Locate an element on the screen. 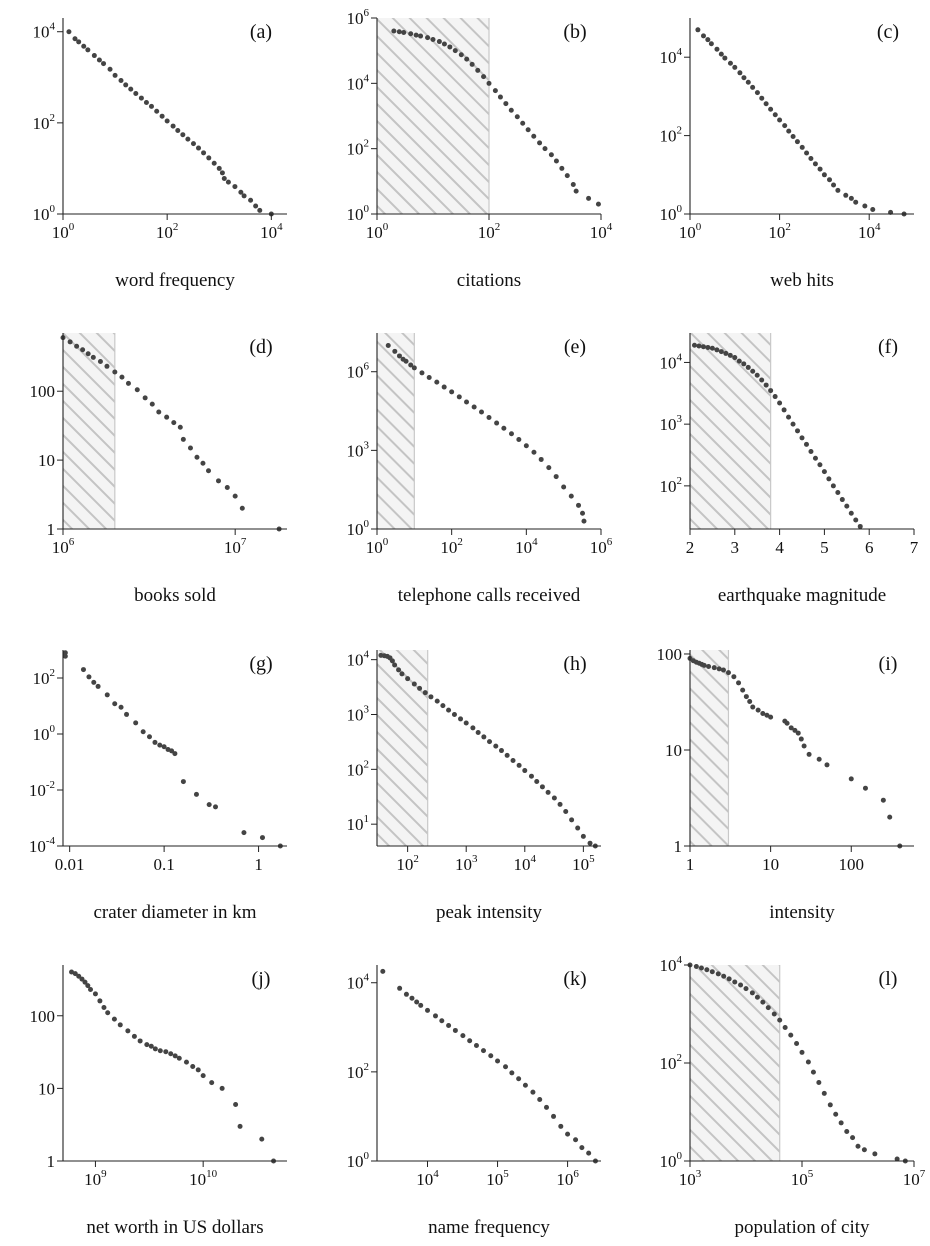 The image size is (930, 1246). panel-label-h: (h) is located at coordinates (574, 664).